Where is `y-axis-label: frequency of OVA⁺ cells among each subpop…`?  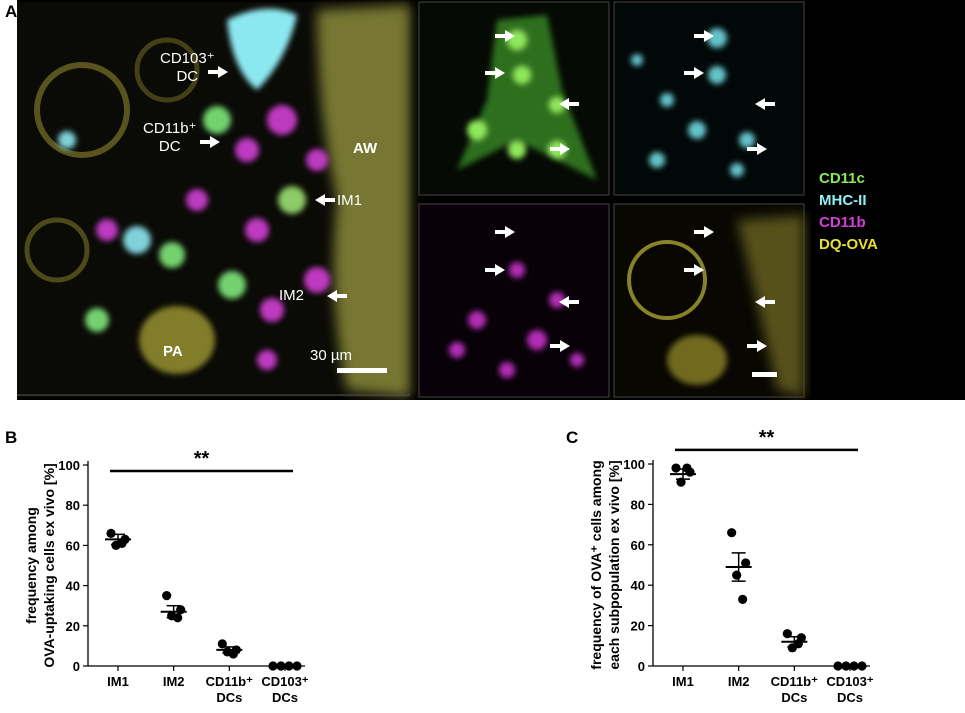
y-axis-label: frequency of OVA⁺ cells among each subpop… is located at coordinates (605, 564).